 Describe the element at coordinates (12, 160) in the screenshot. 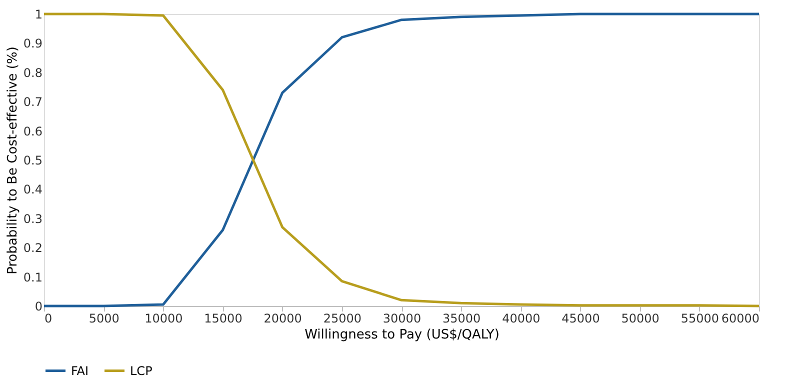

I see `y-axis-title: Probability to Be Cost-effective (%)` at that location.